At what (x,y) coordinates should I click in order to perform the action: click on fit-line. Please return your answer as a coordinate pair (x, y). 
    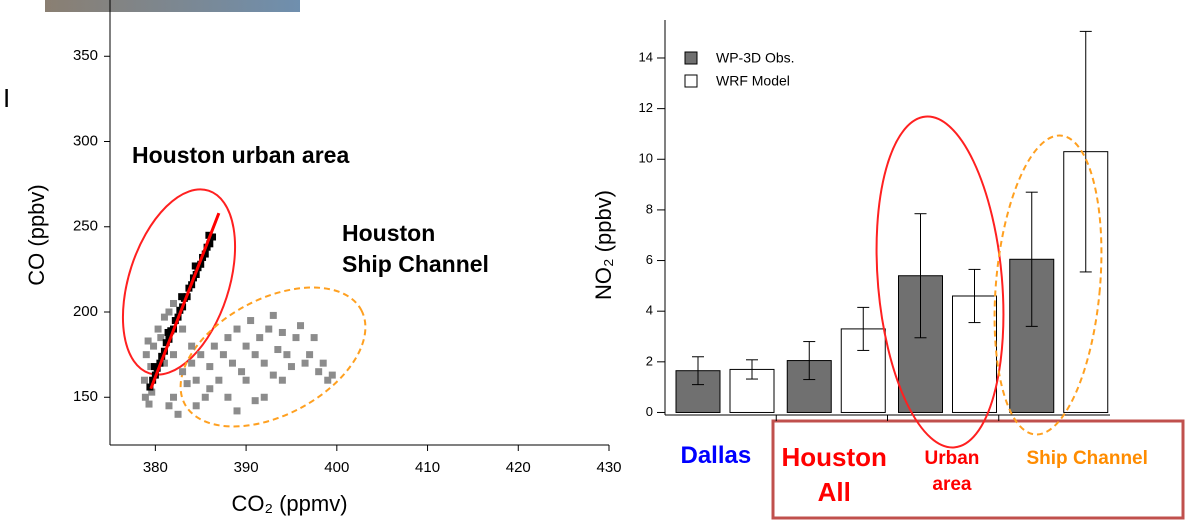
    Looking at the image, I should click on (185, 301).